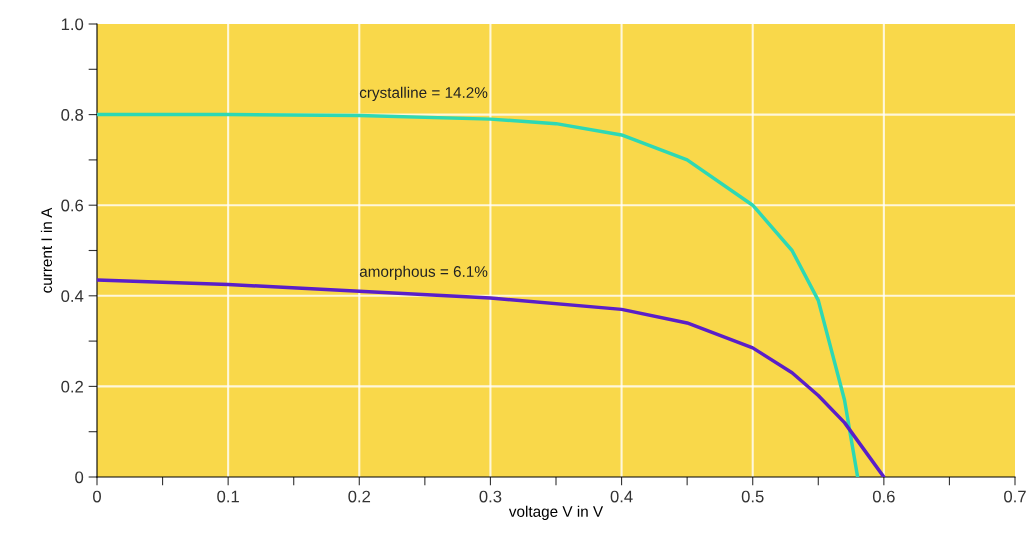 This screenshot has width=1031, height=536. I want to click on x-tick-label: 0.7, so click(1015, 496).